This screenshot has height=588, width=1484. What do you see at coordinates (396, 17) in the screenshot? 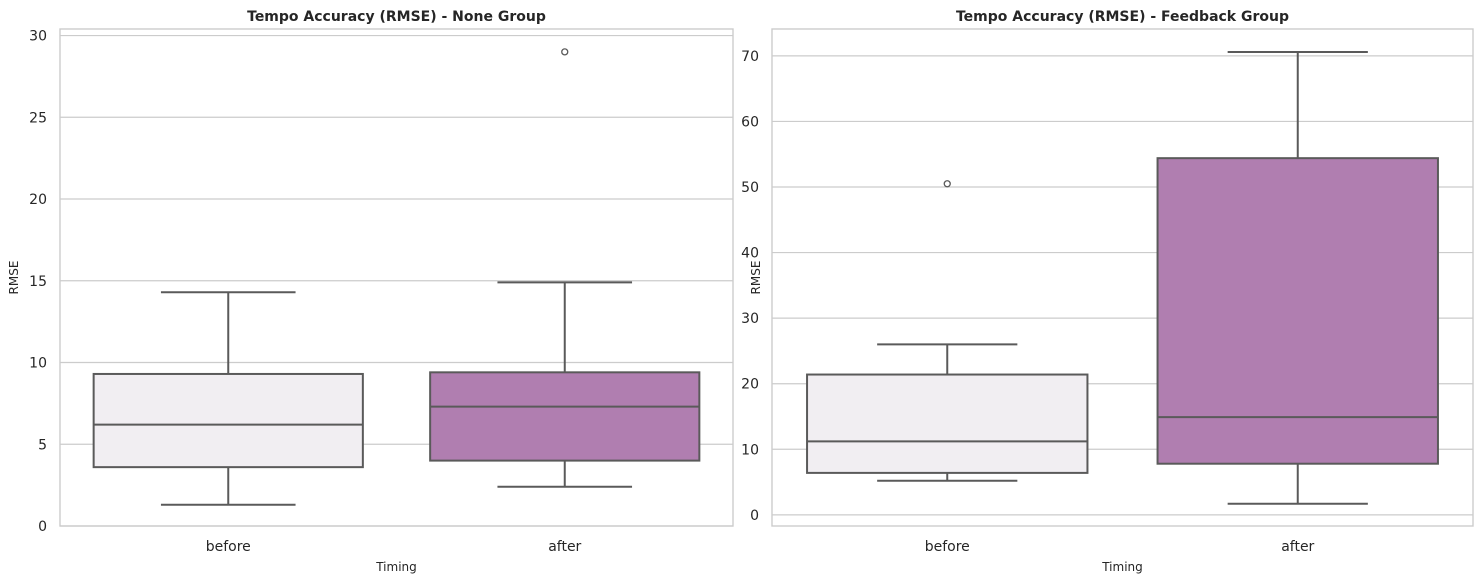
I see `chart-title: Tempo Accuracy (RMSE) - None Group` at bounding box center [396, 17].